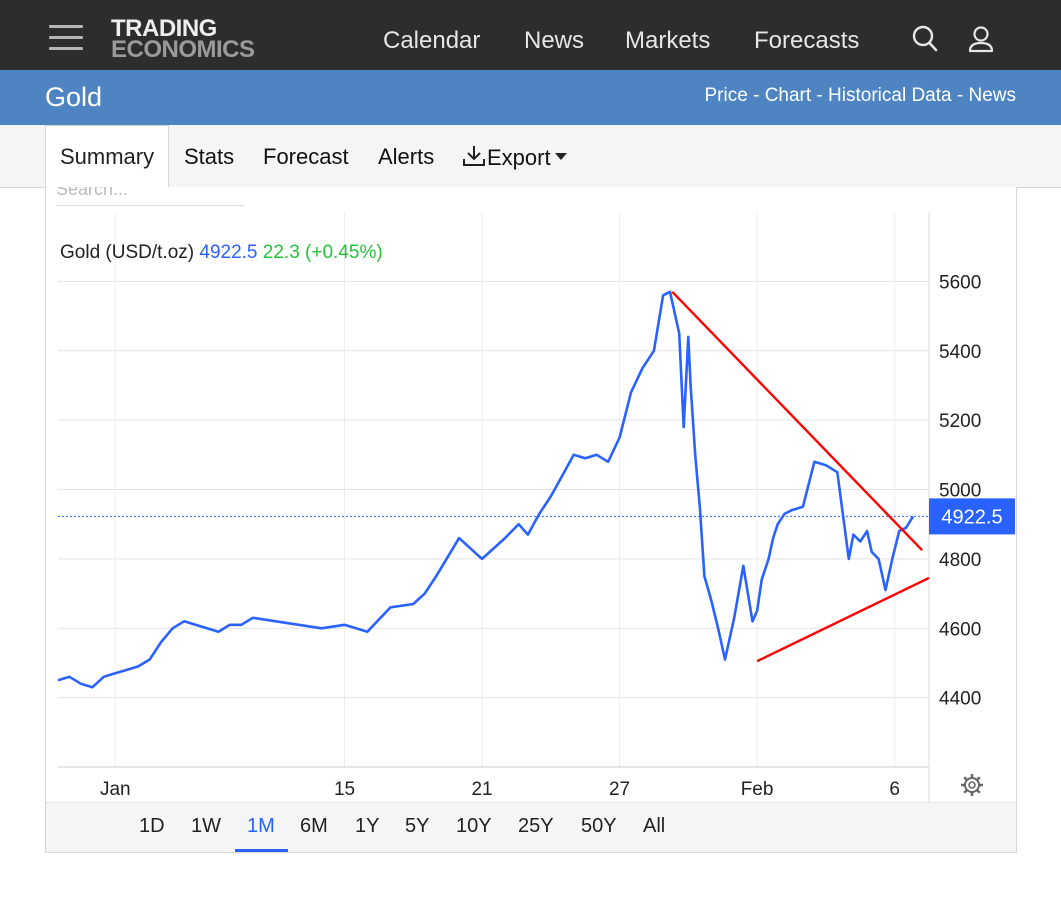  I want to click on range-6m: 6M, so click(314, 826).